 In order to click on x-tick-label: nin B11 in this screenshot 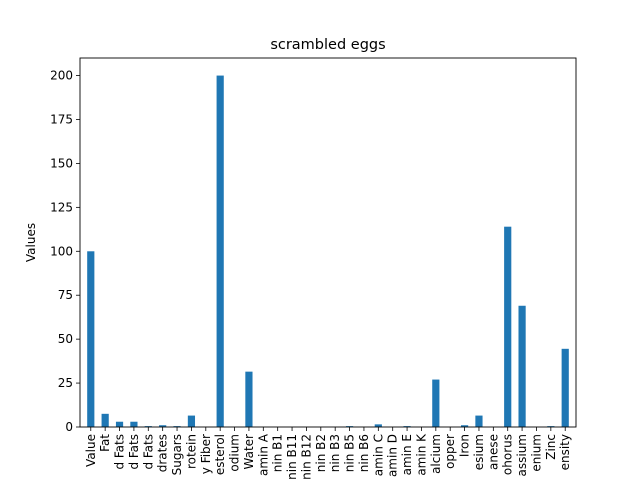, I will do `click(292, 457)`.